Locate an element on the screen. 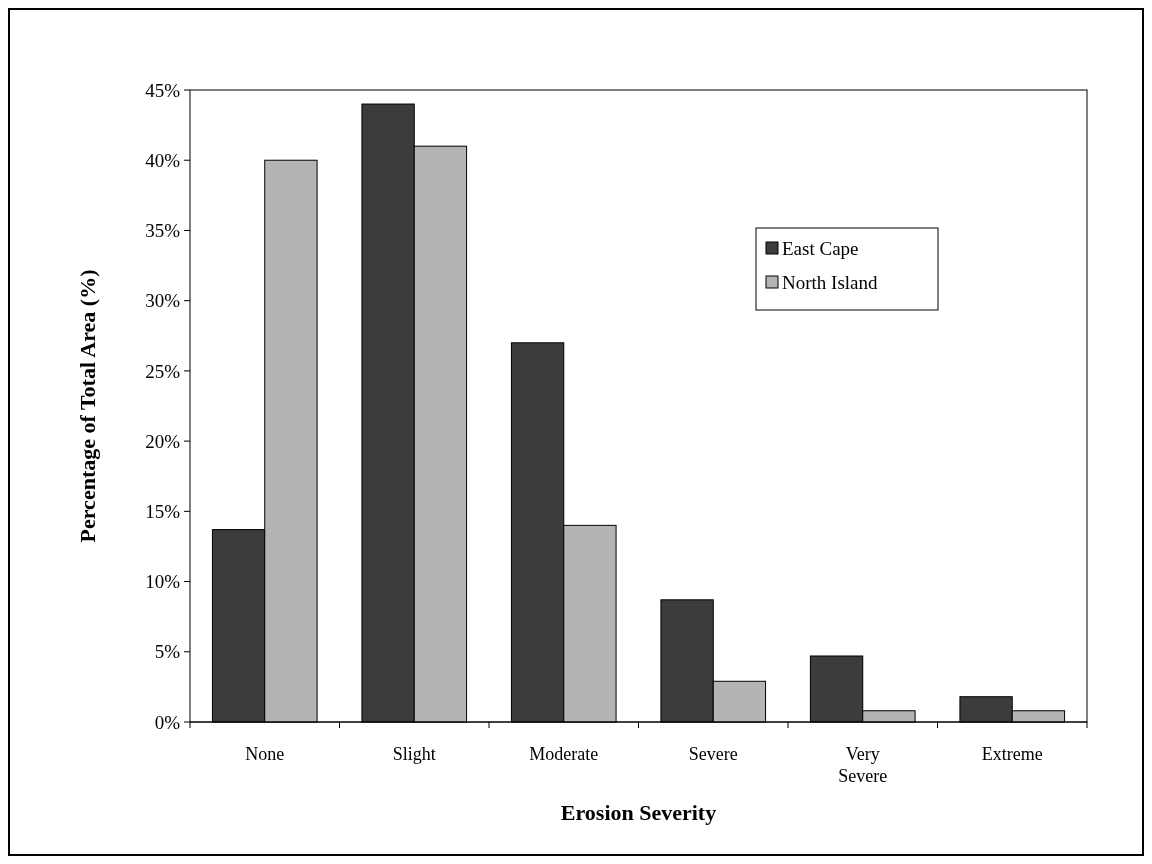 This screenshot has width=1152, height=864. y-tick-label: 40% is located at coordinates (163, 160).